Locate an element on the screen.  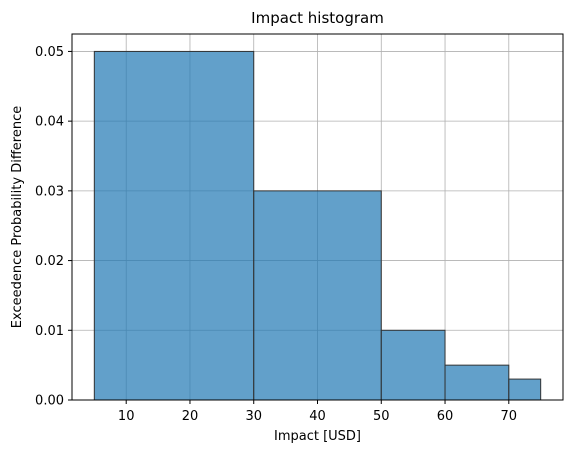
x-tick-label: 40 is located at coordinates (317, 416).